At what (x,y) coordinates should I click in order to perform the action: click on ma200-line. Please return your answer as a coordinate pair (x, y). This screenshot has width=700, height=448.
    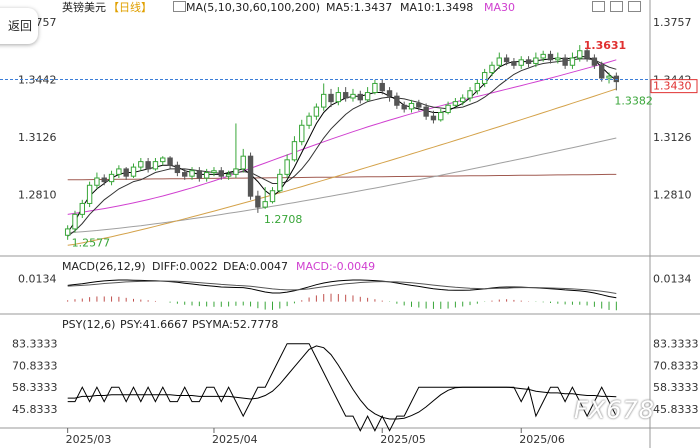
    Looking at the image, I should click on (342, 177).